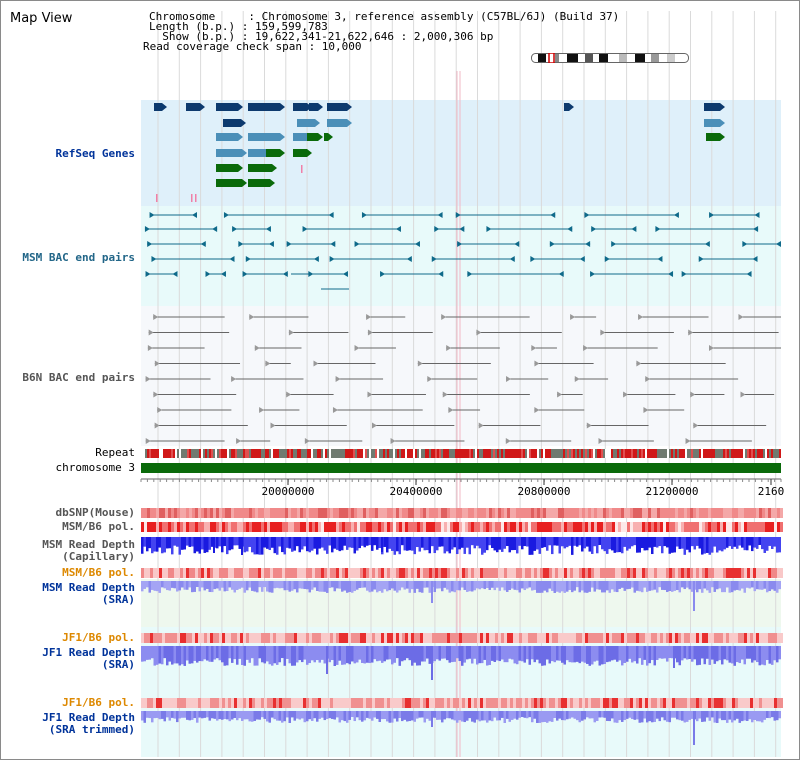 Image resolution: width=800 pixels, height=760 pixels. Describe the element at coordinates (98, 572) in the screenshot. I see `track-label-msm-b6-pol-2: MSM/B6 pol.` at that location.